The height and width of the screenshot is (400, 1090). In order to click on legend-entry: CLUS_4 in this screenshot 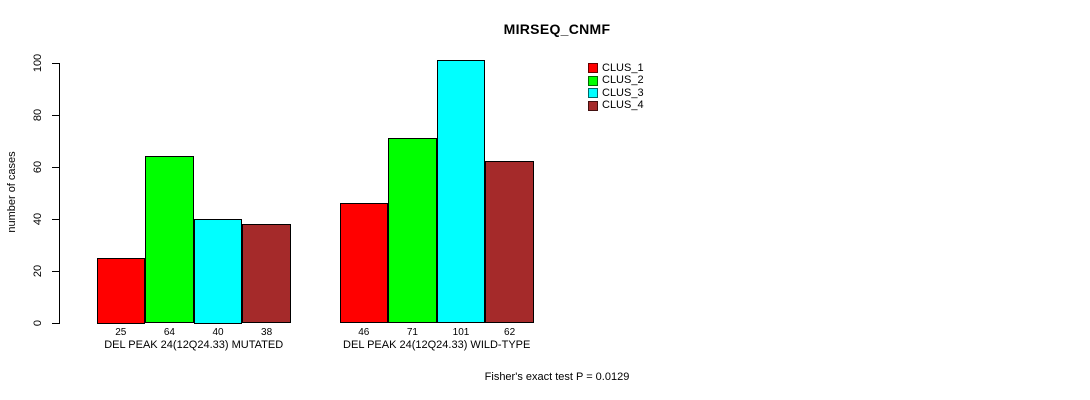, I will do `click(616, 106)`.